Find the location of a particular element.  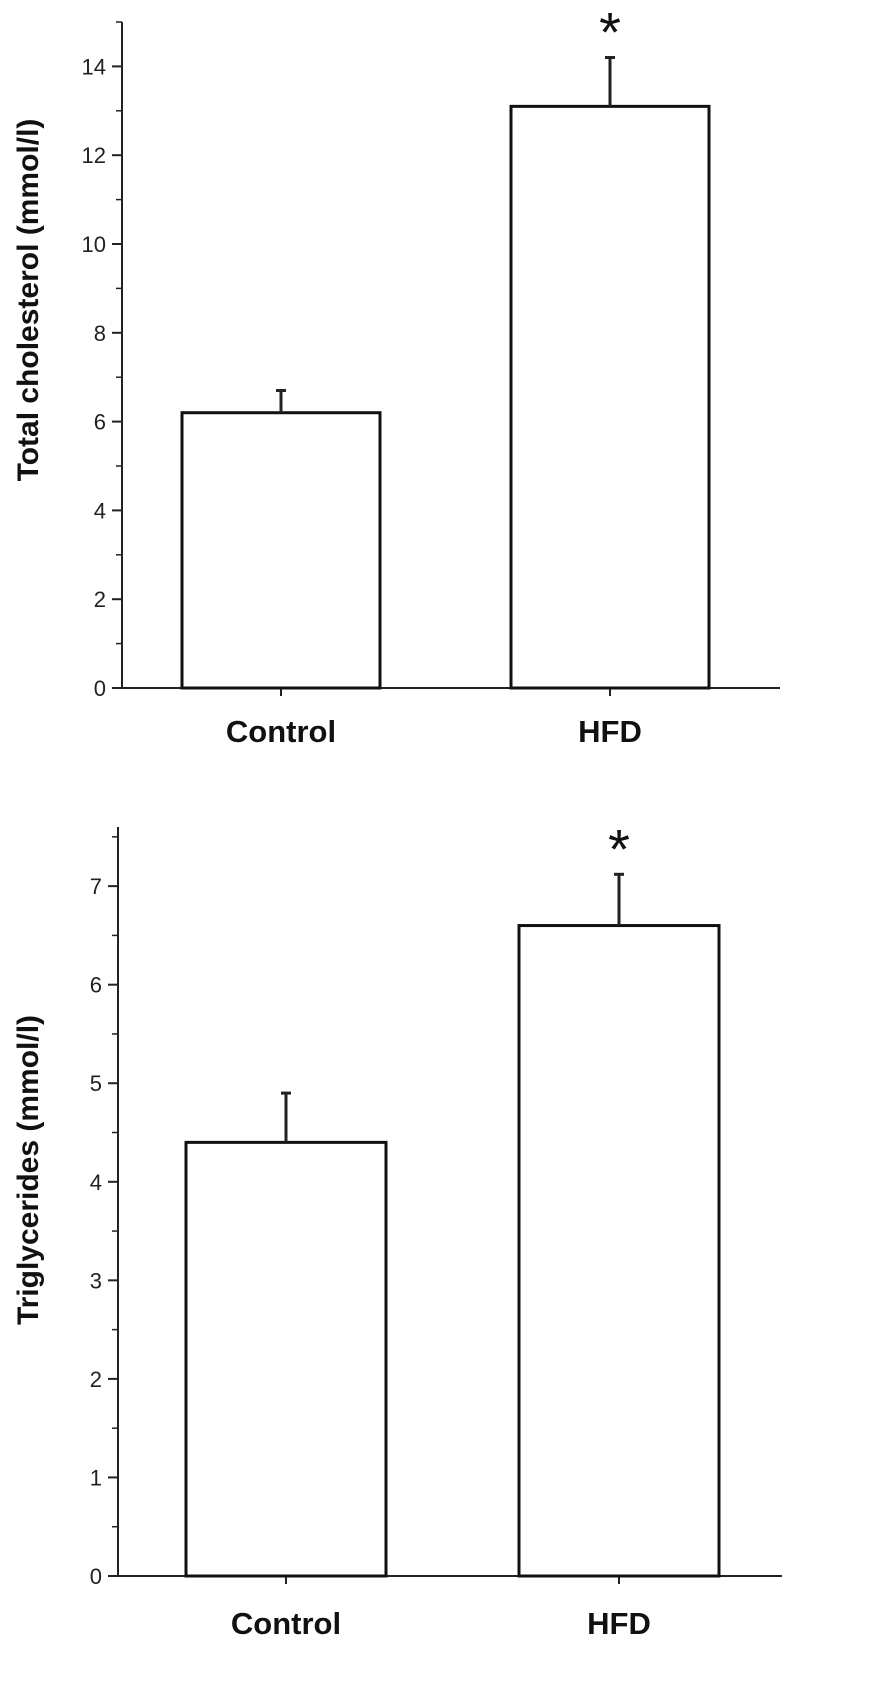

y-tick-label: 10 is located at coordinates (94, 244).